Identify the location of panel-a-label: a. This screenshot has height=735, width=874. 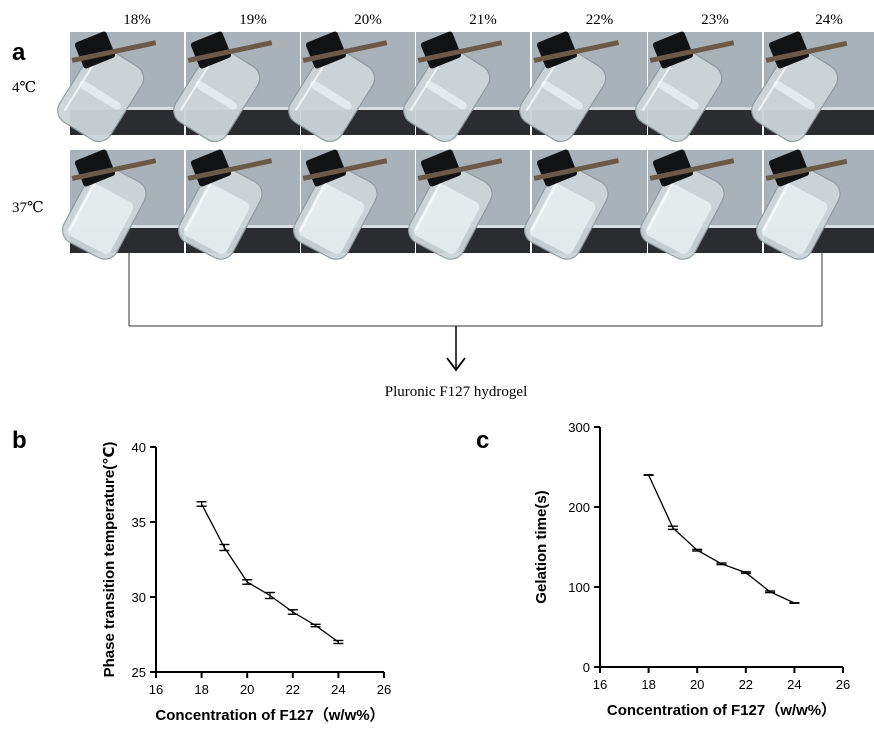
(19, 52).